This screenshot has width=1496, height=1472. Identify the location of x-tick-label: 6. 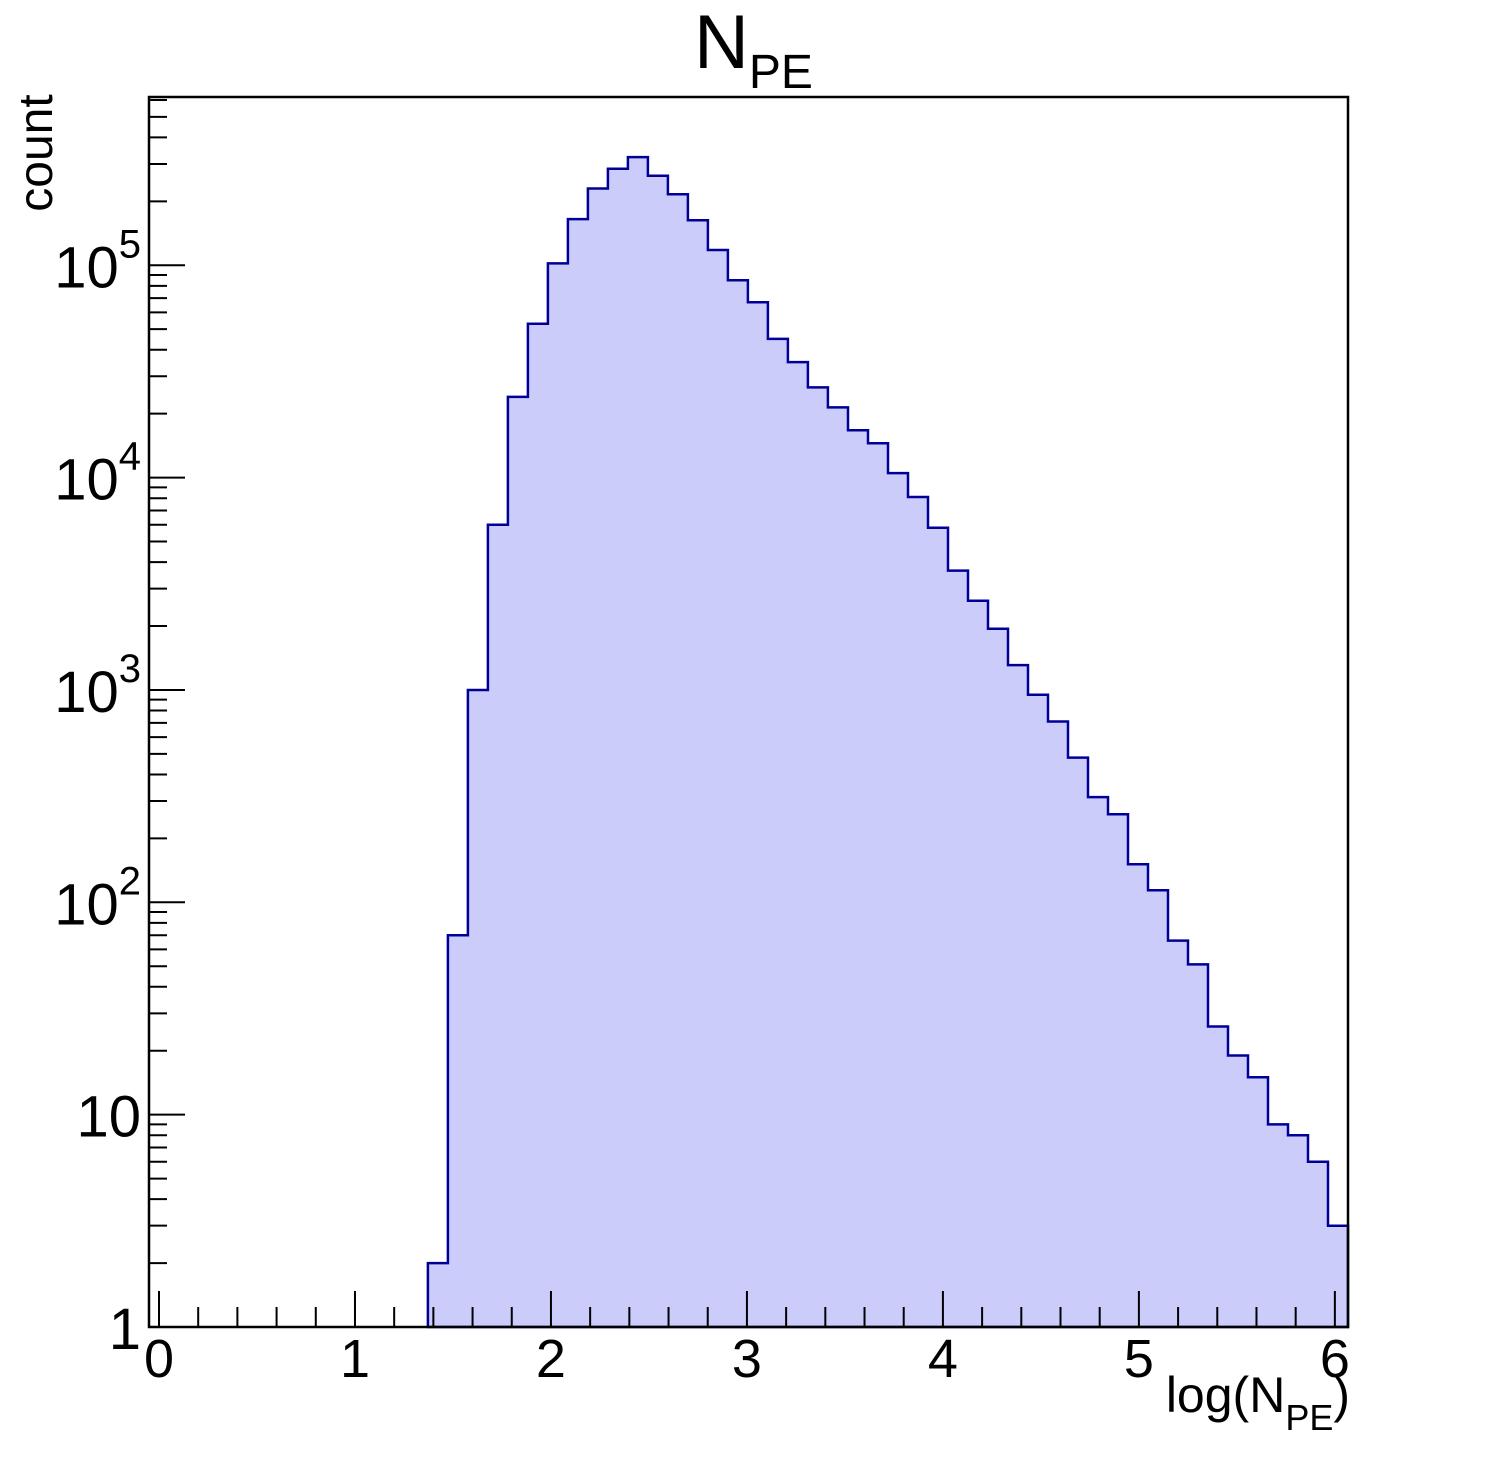
(1335, 1359).